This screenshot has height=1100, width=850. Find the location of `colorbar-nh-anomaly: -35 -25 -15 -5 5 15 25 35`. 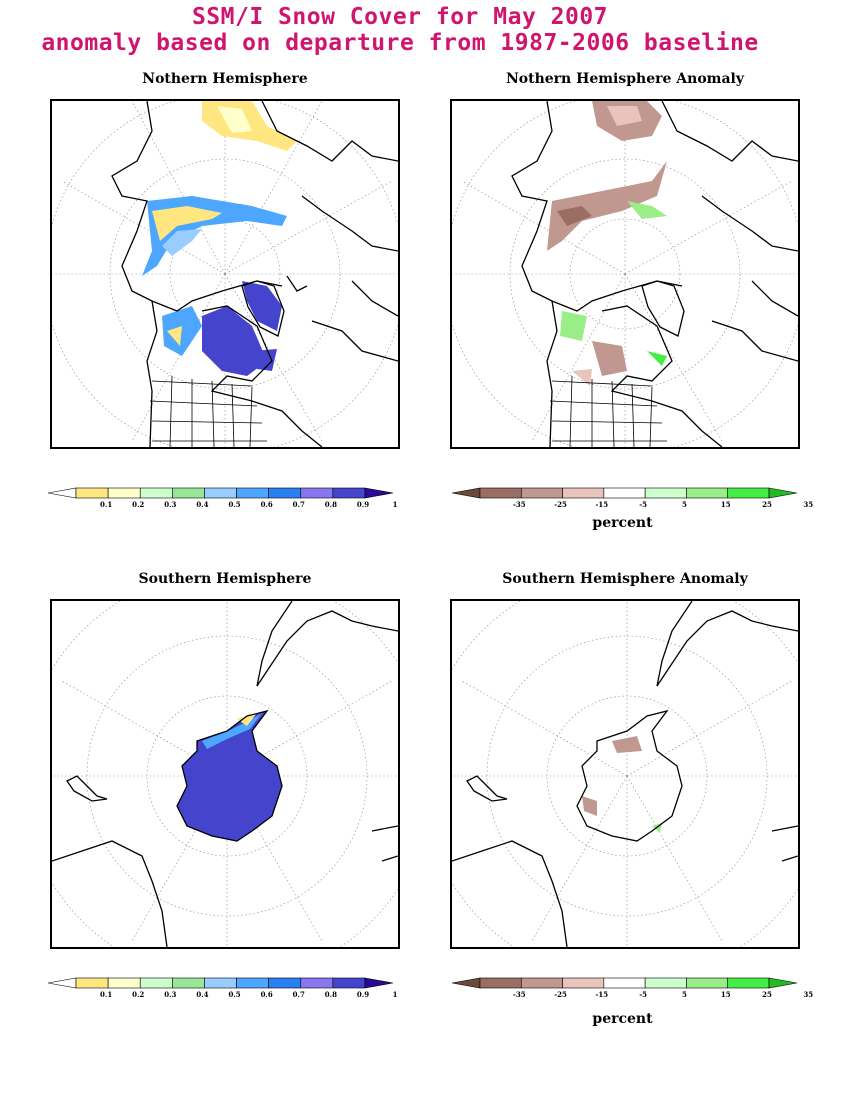

colorbar-nh-anomaly: -35 -25 -15 -5 5 15 25 35 is located at coordinates (632, 498).